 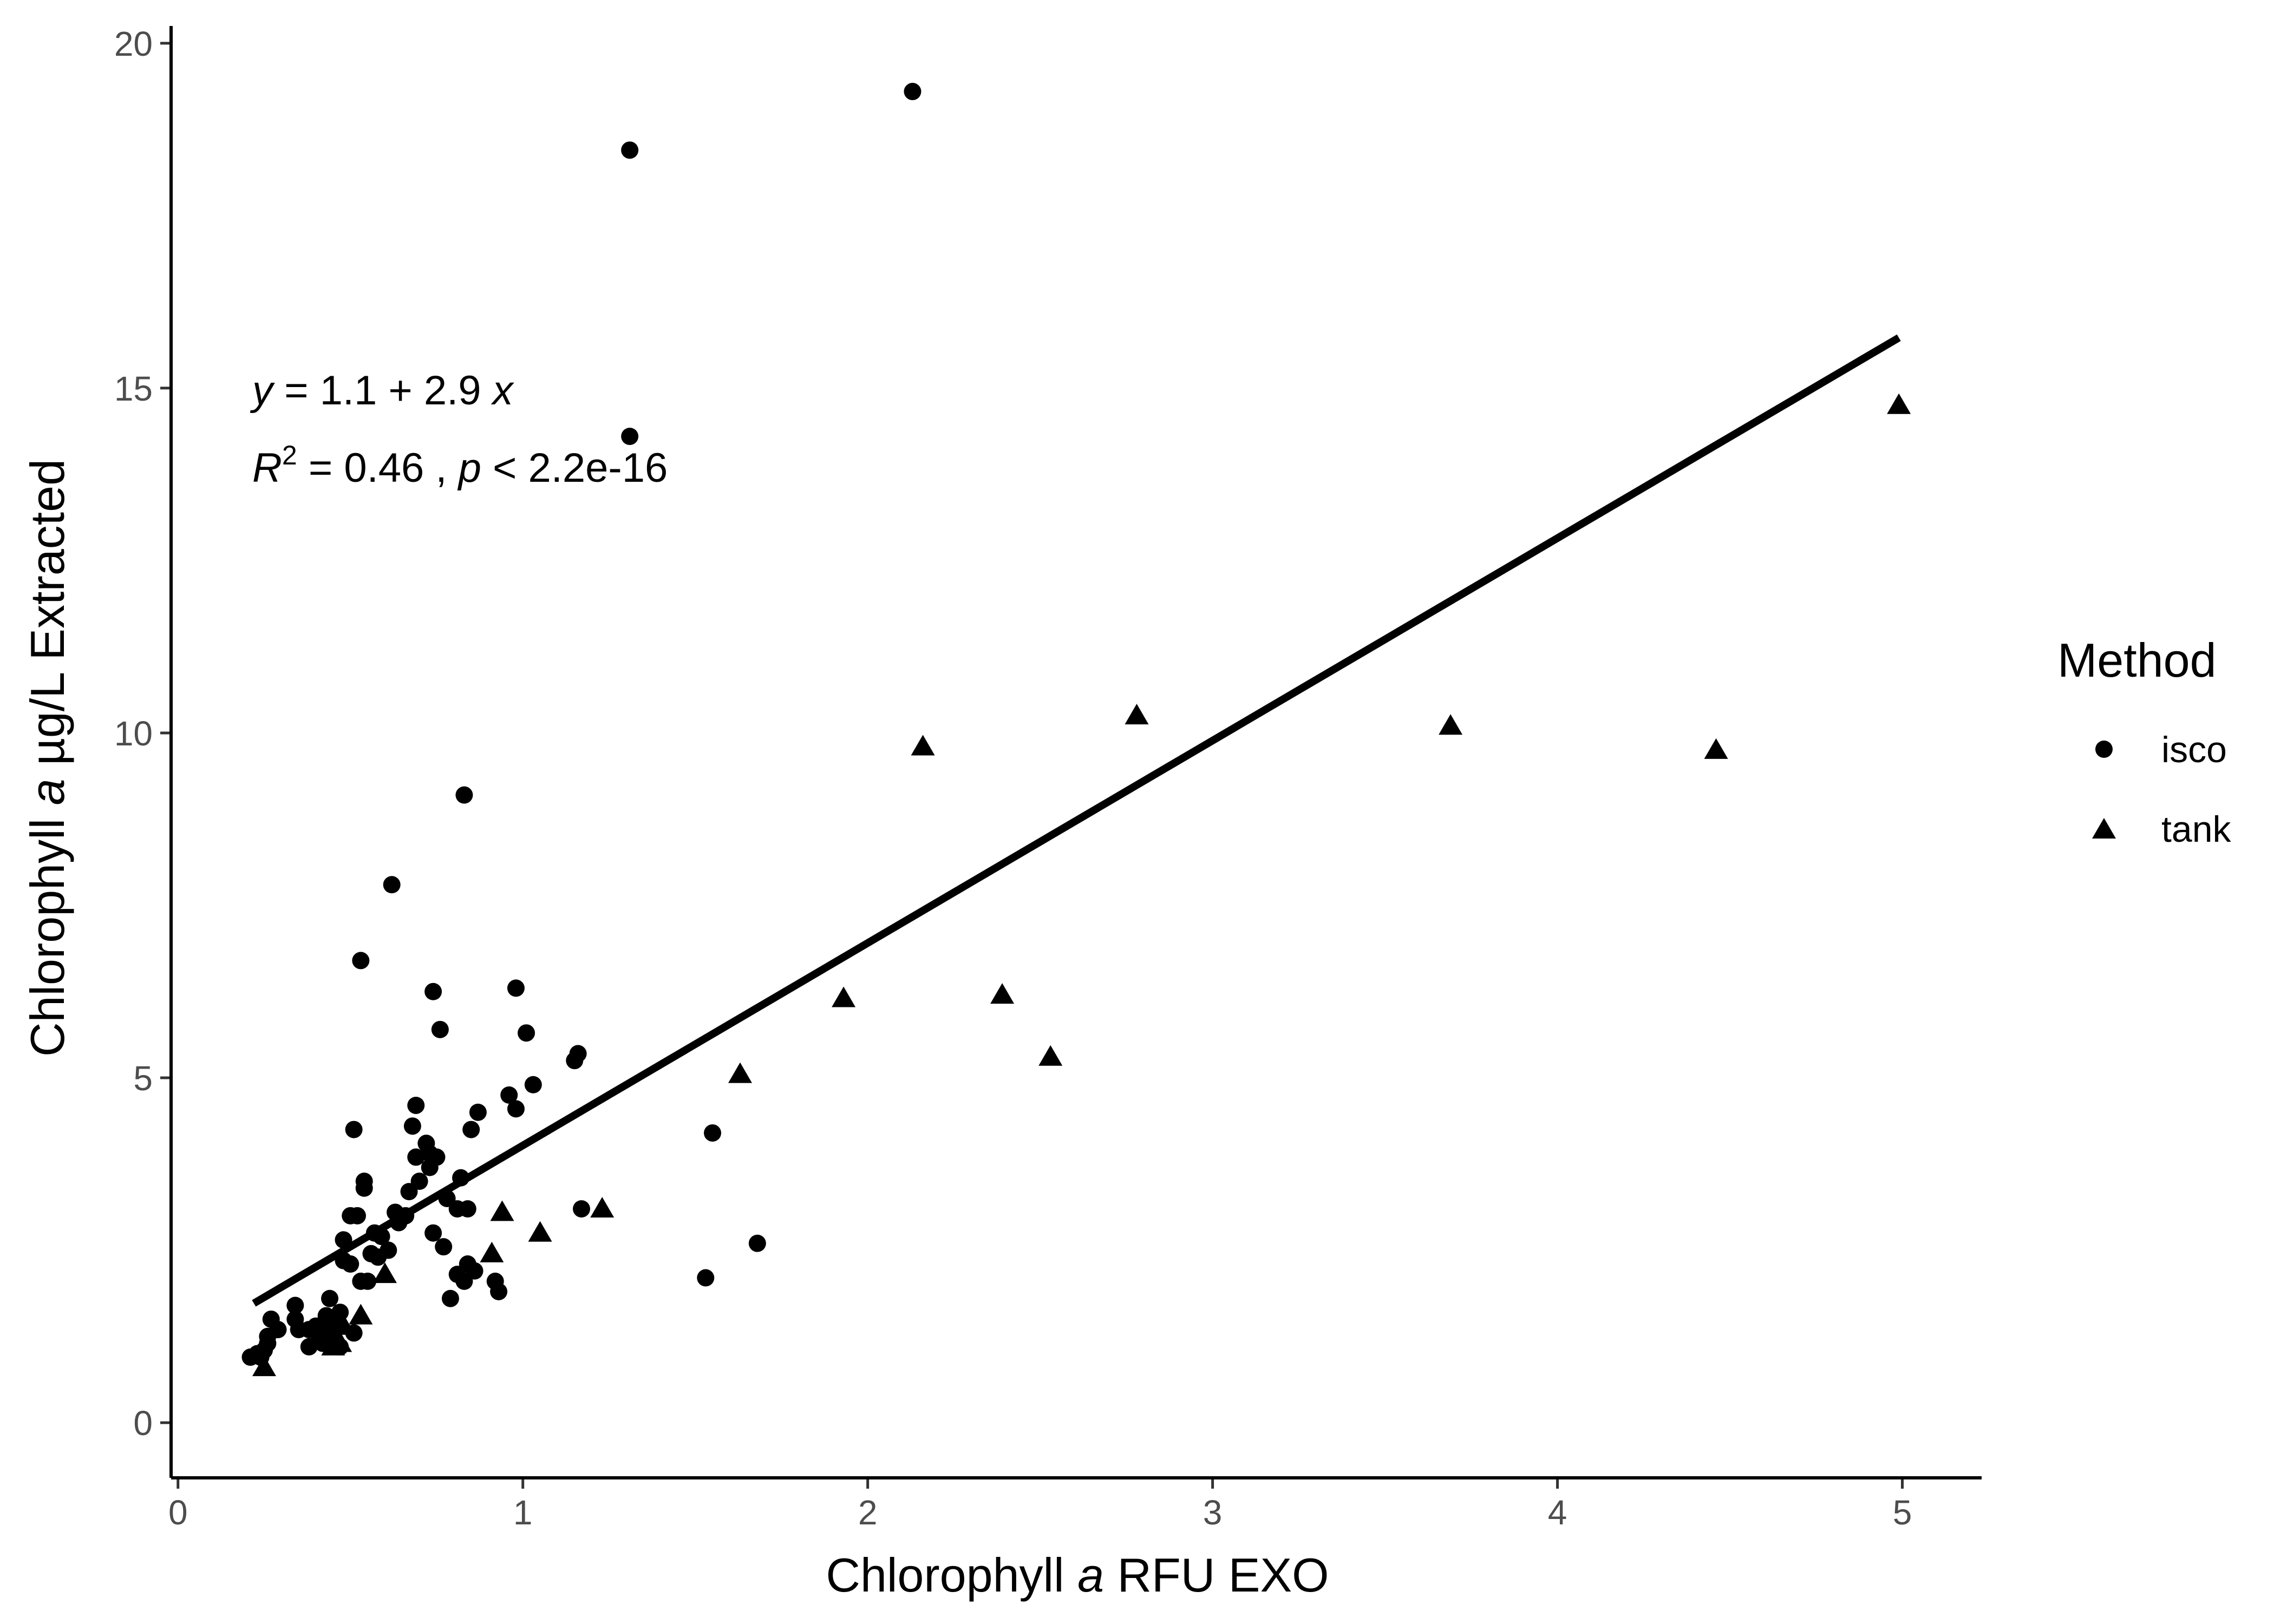 I want to click on x-tick-label: 5, so click(x=1903, y=1513).